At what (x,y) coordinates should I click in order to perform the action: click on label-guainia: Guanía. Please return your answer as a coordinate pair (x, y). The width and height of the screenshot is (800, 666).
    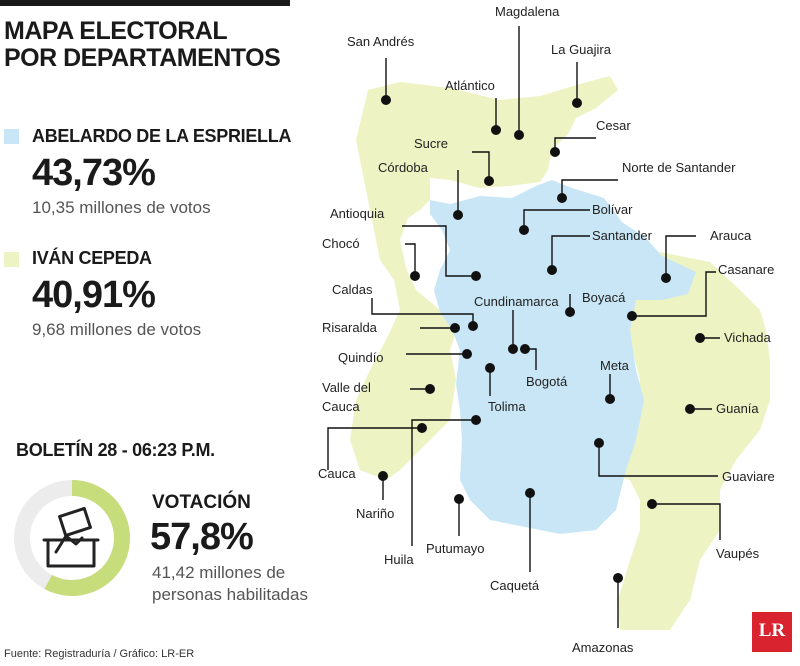
    Looking at the image, I should click on (737, 408).